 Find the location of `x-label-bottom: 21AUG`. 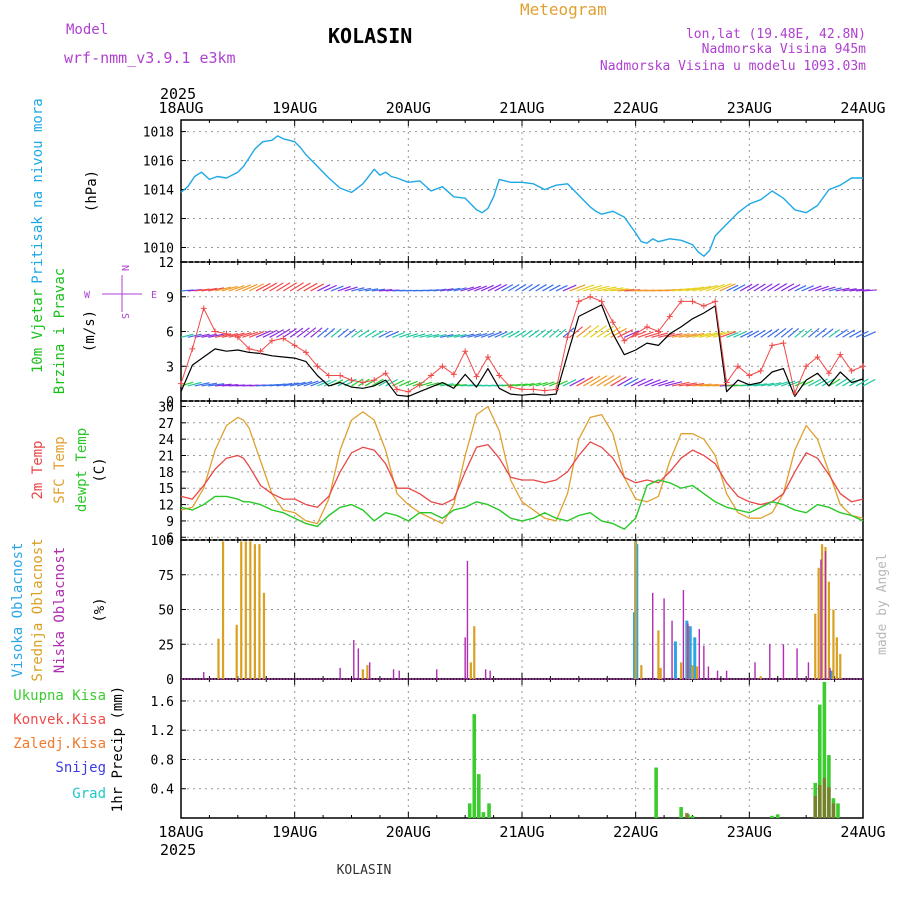

x-label-bottom: 21AUG is located at coordinates (521, 832).